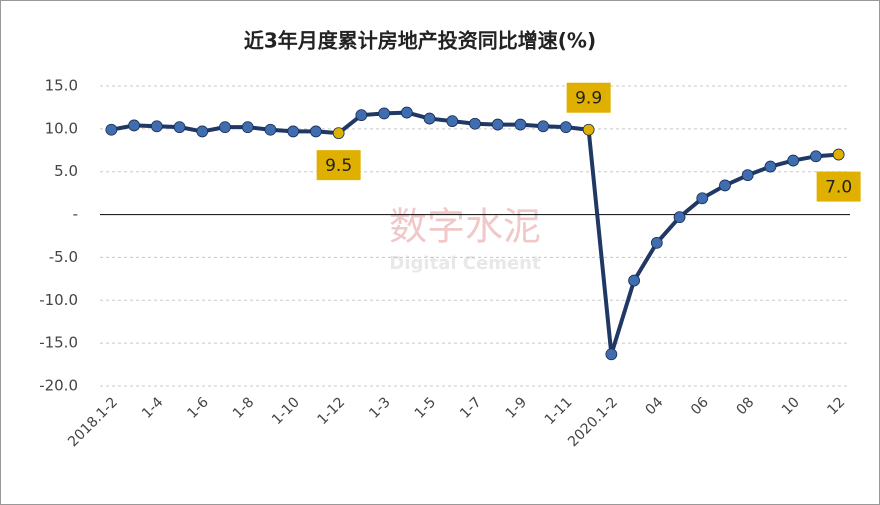  I want to click on y-tick-label: -20.0, so click(58, 386).